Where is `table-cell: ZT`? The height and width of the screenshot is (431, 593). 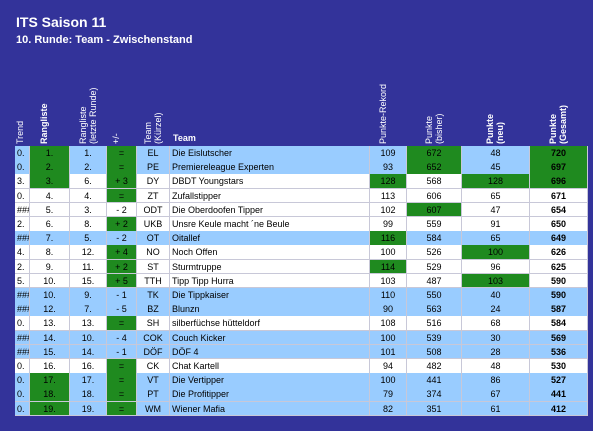 table-cell: ZT is located at coordinates (153, 196).